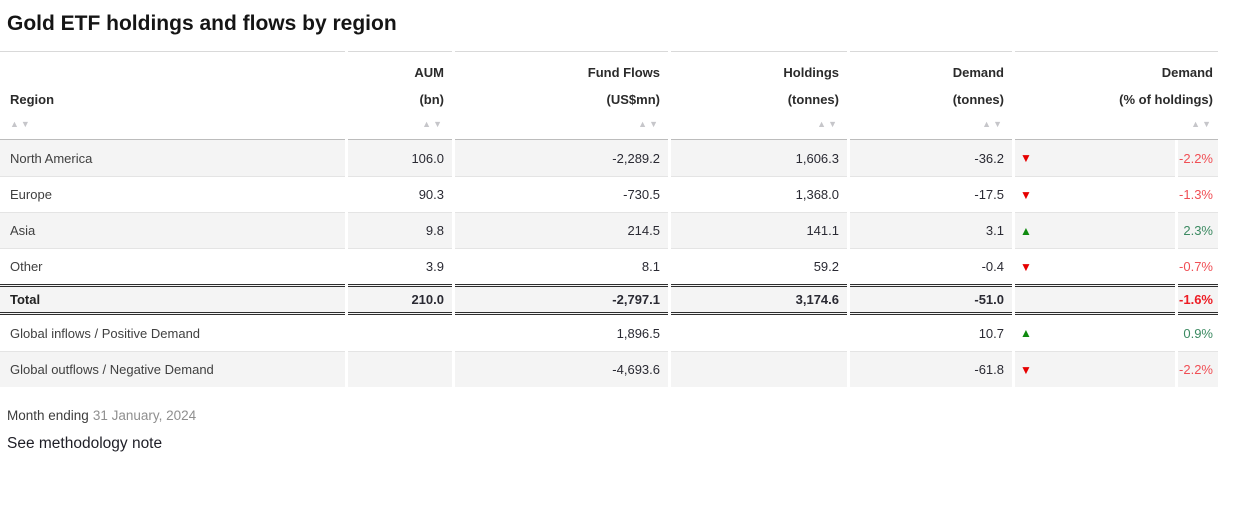 This screenshot has width=1238, height=521. What do you see at coordinates (561, 194) in the screenshot?
I see `fund-flows-cell: -730.5` at bounding box center [561, 194].